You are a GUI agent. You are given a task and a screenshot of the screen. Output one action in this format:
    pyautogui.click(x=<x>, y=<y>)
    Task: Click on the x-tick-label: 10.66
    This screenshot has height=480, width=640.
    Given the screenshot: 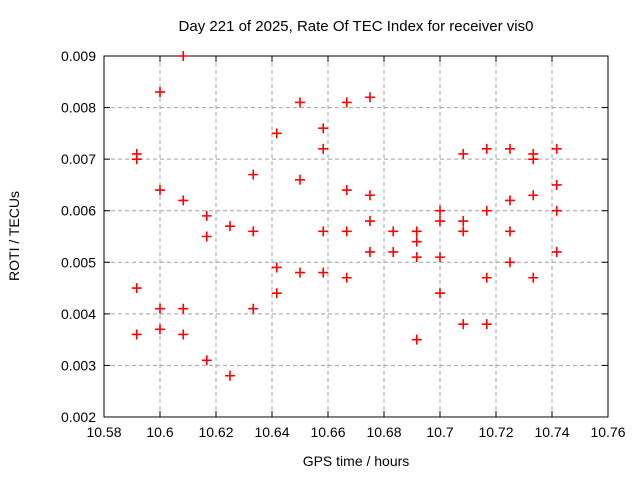 What is the action you would take?
    pyautogui.click(x=327, y=432)
    